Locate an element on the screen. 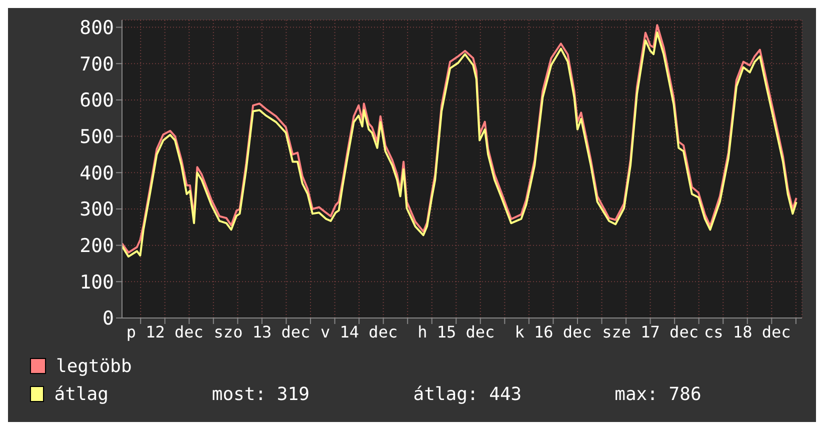 Image resolution: width=824 pixels, height=430 pixels. text: most: 319 is located at coordinates (261, 394).